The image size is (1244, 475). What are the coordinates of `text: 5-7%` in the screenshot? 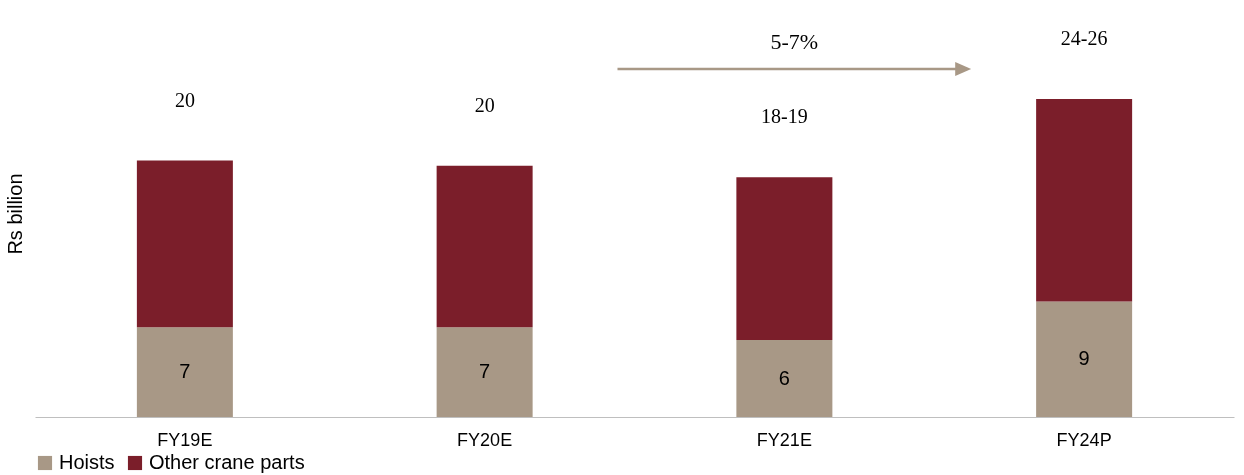 It's located at (794, 42).